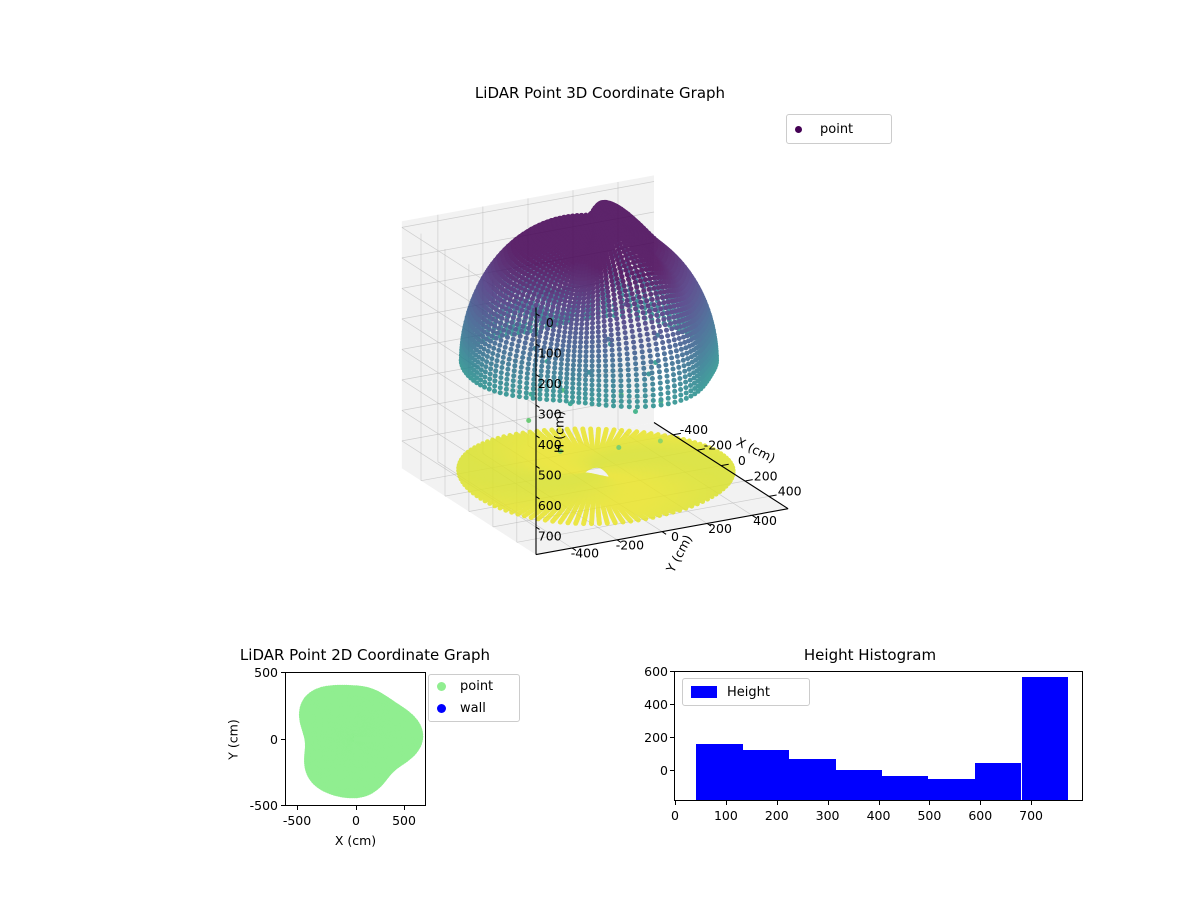  I want to click on plot2d-ytick-0: 0, so click(274, 739).